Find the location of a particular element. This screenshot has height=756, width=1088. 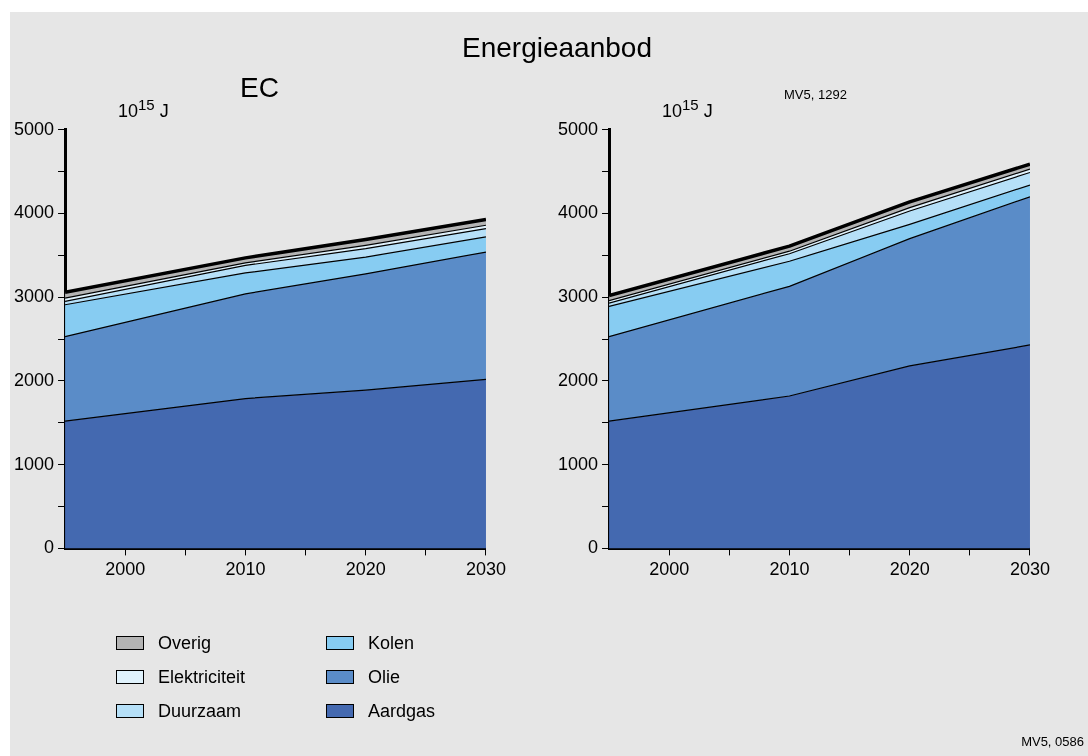

legend-label: Duurzaam is located at coordinates (200, 711).